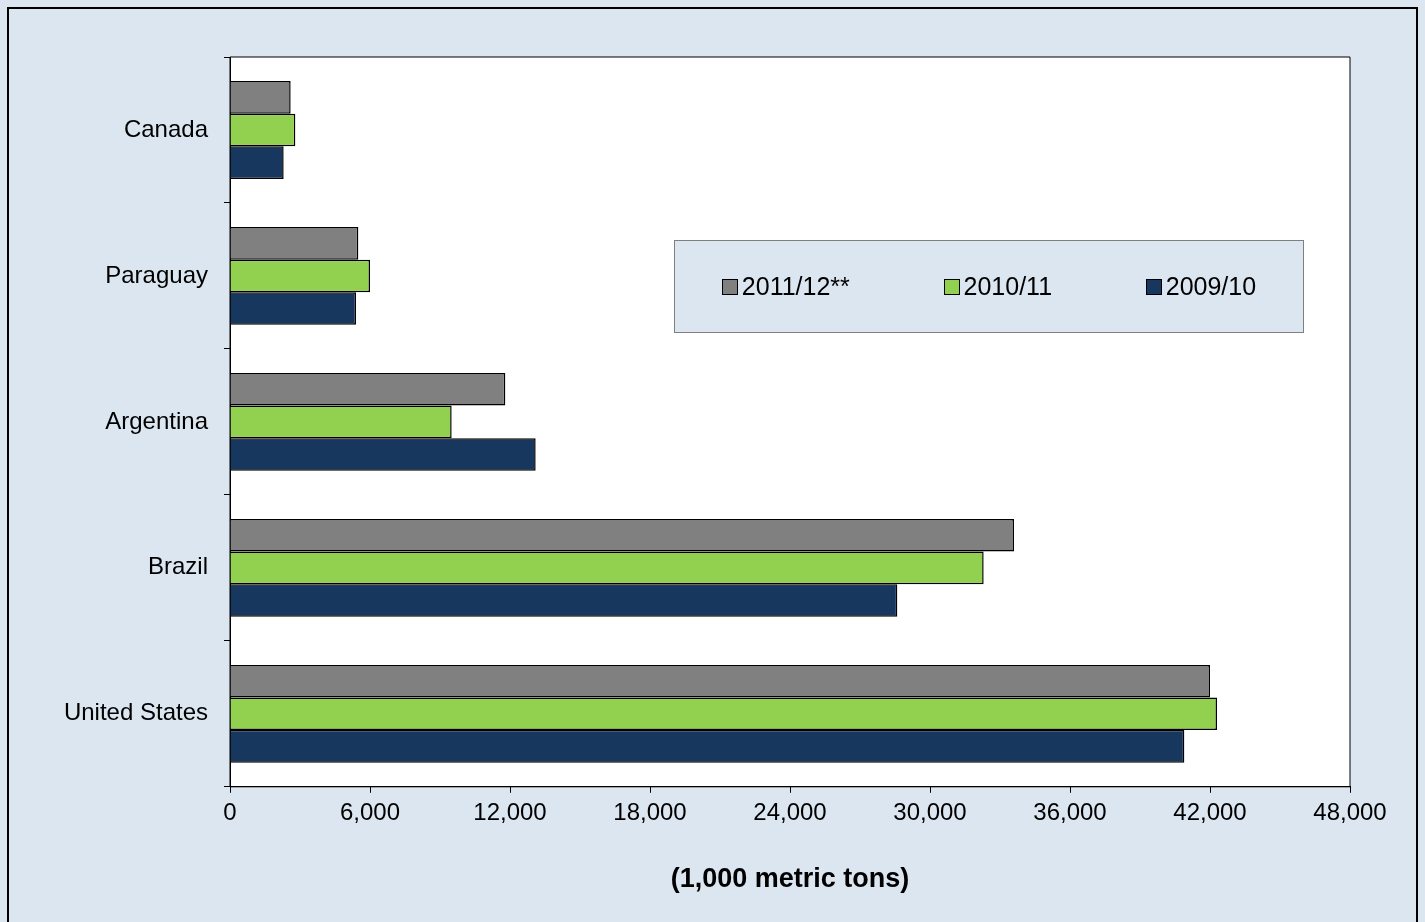  Describe the element at coordinates (166, 128) in the screenshot. I see `y-tick-label: Canada` at that location.